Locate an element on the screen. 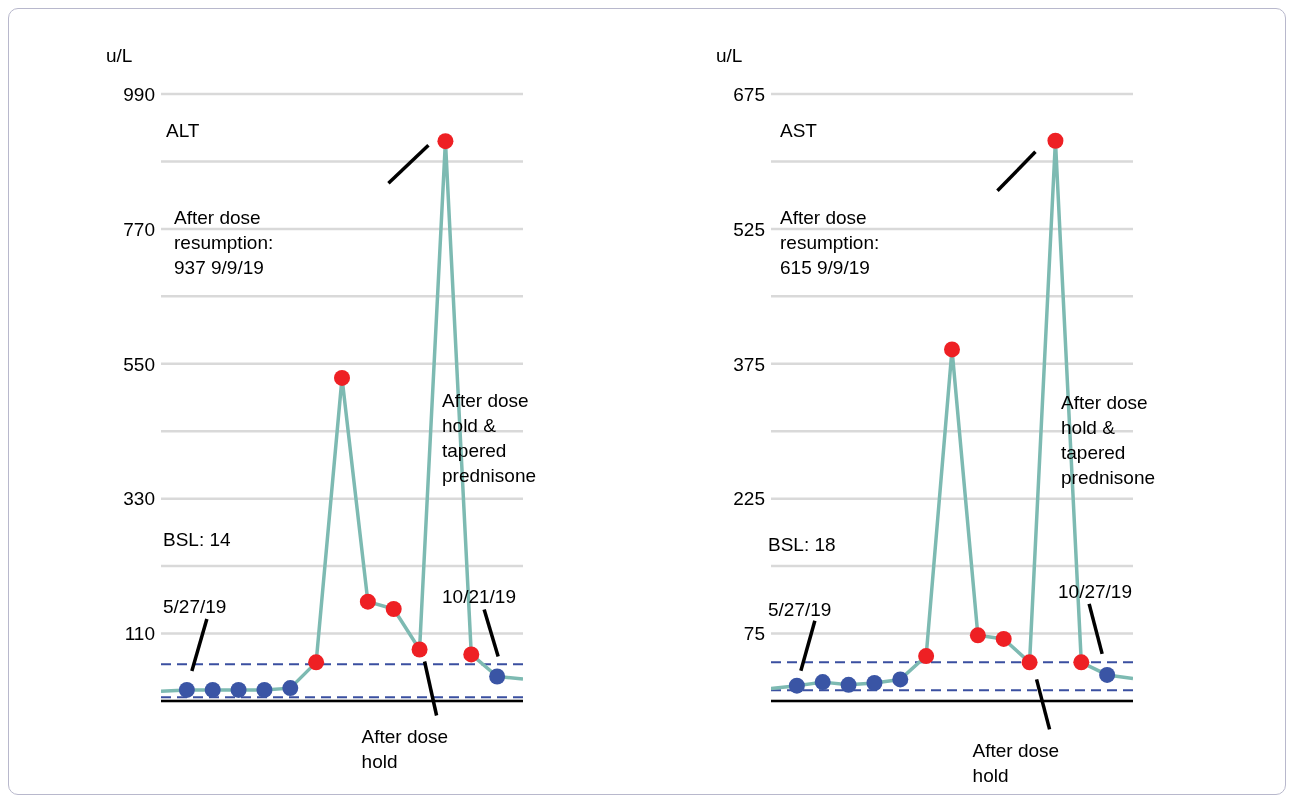  y-tick-label: 770 is located at coordinates (139, 229).